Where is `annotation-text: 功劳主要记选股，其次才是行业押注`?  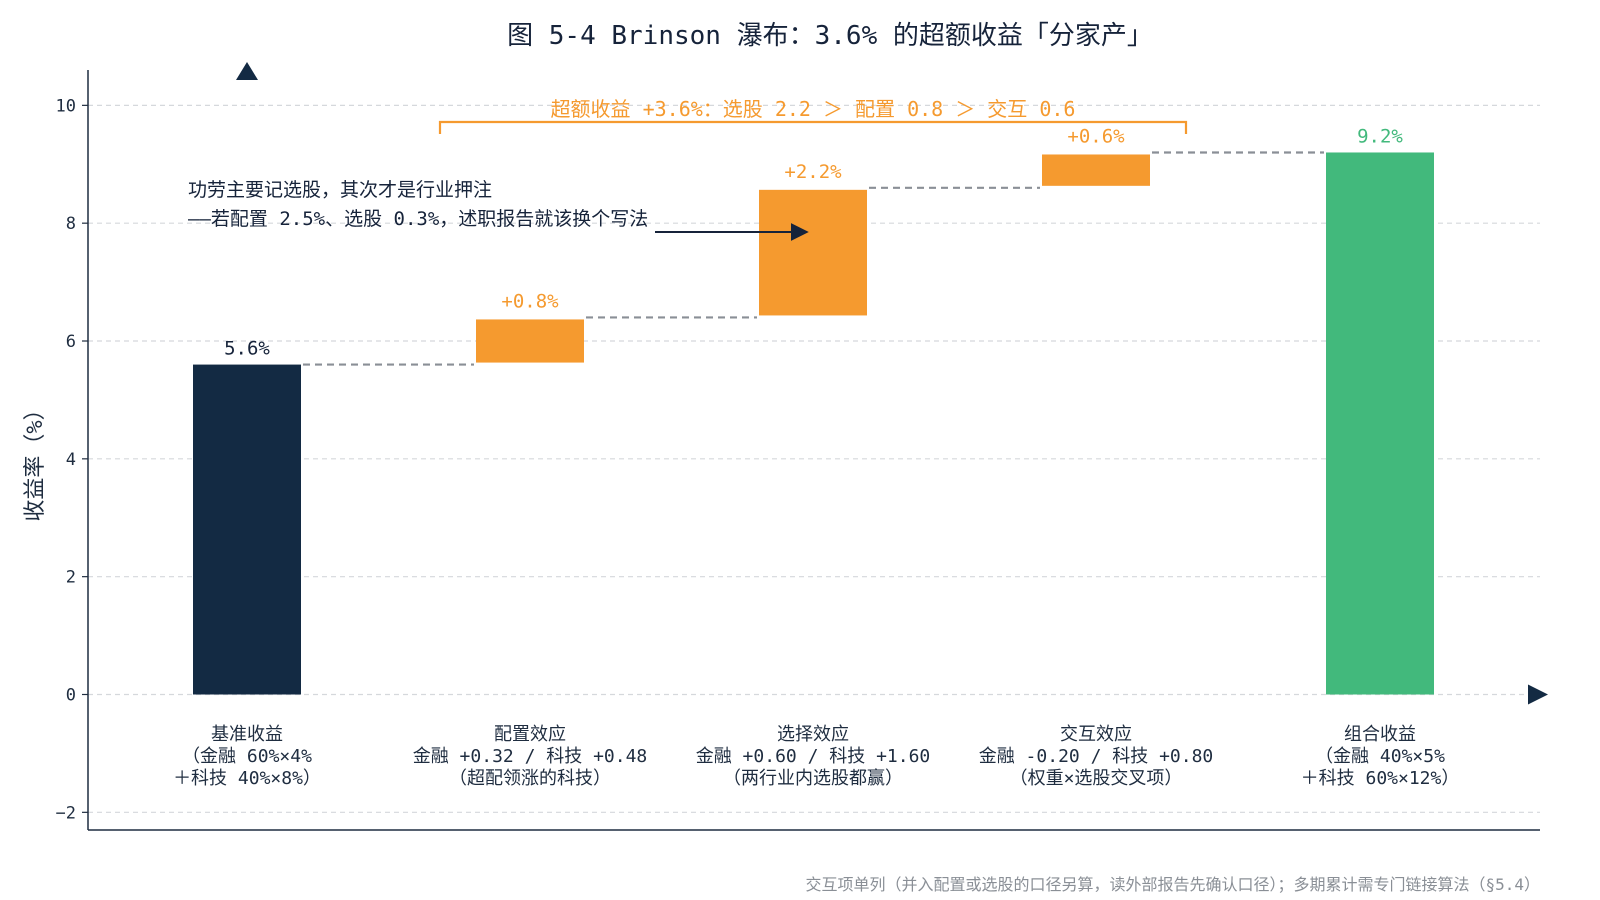 annotation-text: 功劳主要记选股，其次才是行业押注 is located at coordinates (340, 190).